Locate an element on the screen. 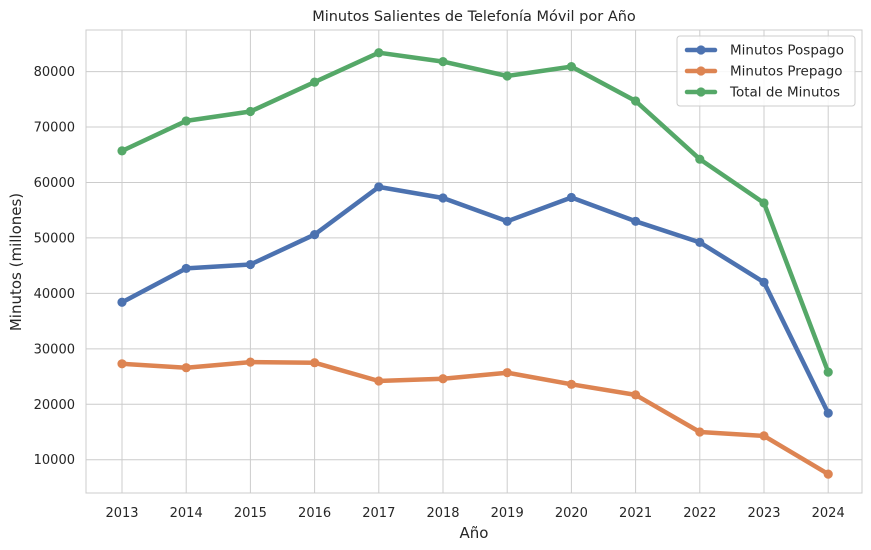 This screenshot has width=871, height=550. y-tick-label: 70000 is located at coordinates (54, 128).